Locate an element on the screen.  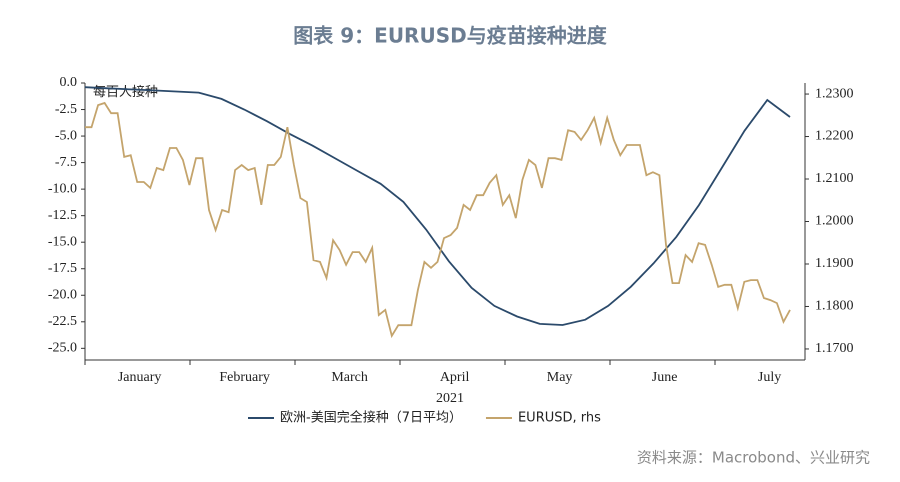
y-tick-label: -7.5 is located at coordinates (66, 162).